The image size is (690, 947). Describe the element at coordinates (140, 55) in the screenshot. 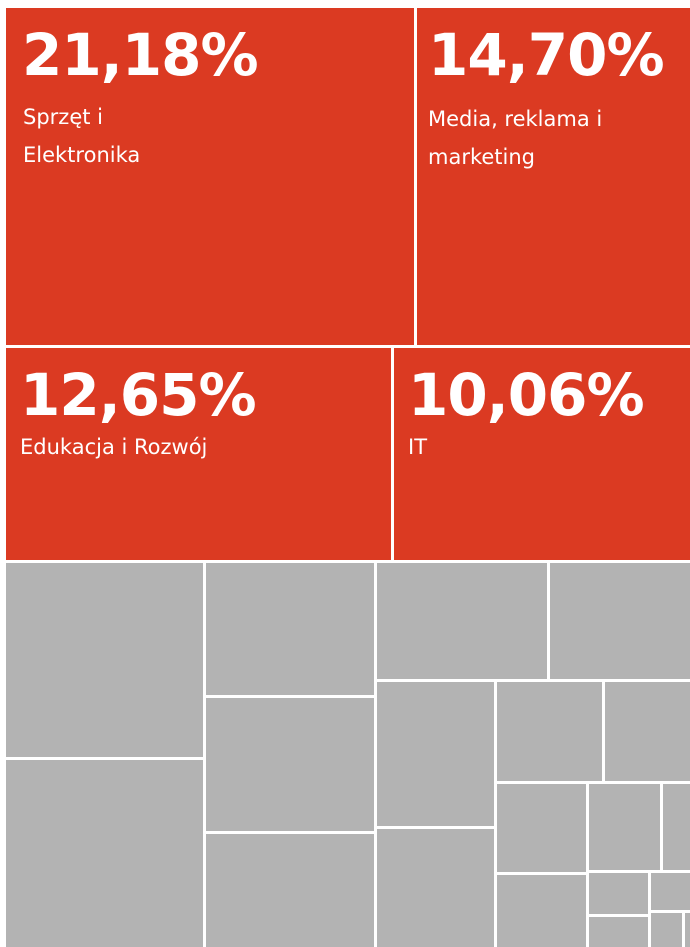

I see `value-label: 21,18%` at that location.